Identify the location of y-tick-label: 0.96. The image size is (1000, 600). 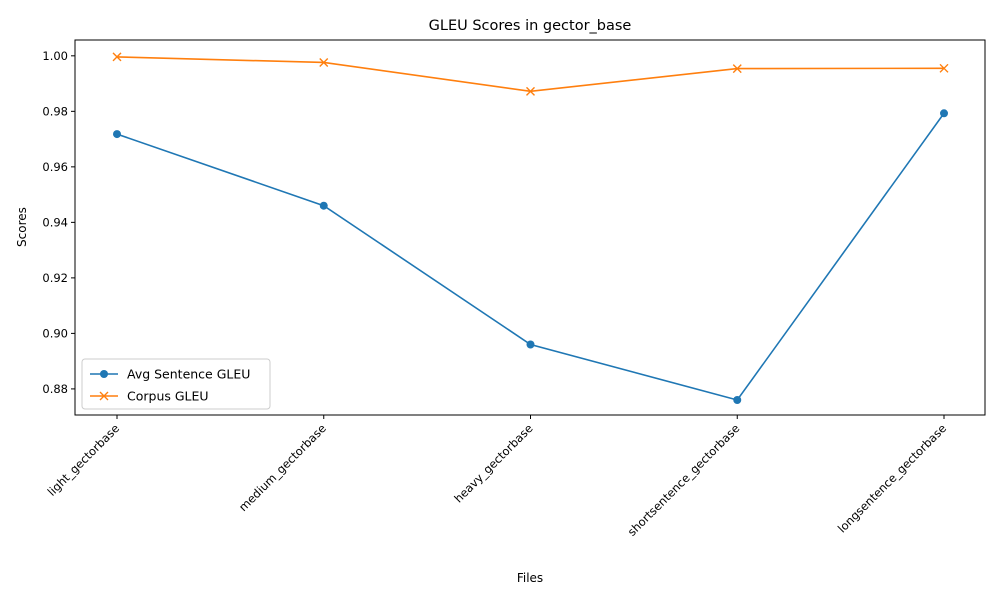
(55, 167).